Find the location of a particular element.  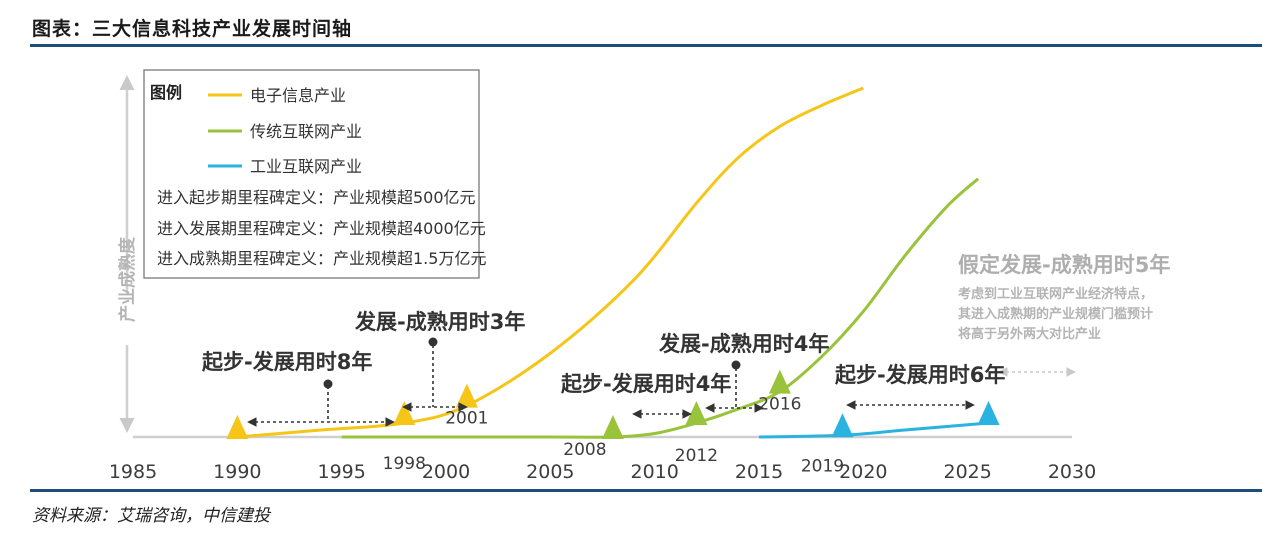

annotation-ind-assumed: 假定发展-成熟用时5年 is located at coordinates (1064, 265).